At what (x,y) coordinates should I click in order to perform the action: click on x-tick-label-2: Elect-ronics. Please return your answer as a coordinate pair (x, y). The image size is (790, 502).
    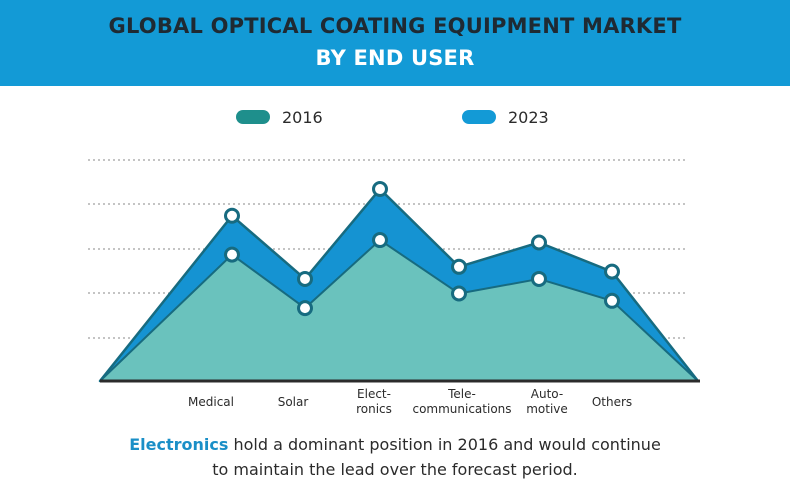
    Looking at the image, I should click on (374, 401).